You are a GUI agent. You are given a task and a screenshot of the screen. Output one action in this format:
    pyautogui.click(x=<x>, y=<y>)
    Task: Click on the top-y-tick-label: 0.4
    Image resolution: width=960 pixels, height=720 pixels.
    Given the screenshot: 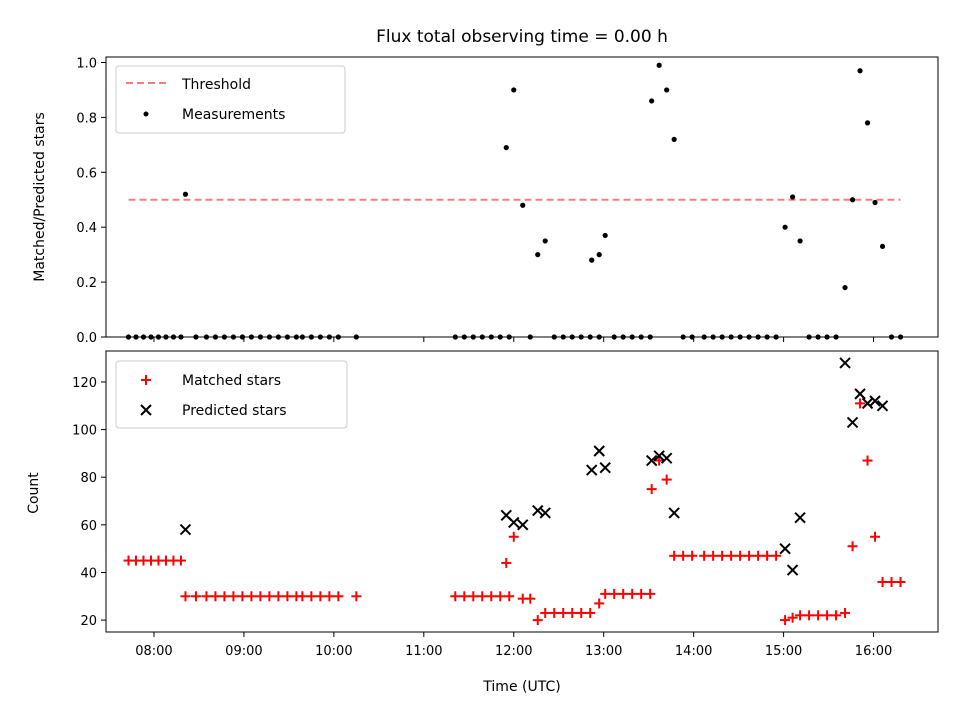 What is the action you would take?
    pyautogui.click(x=86, y=228)
    